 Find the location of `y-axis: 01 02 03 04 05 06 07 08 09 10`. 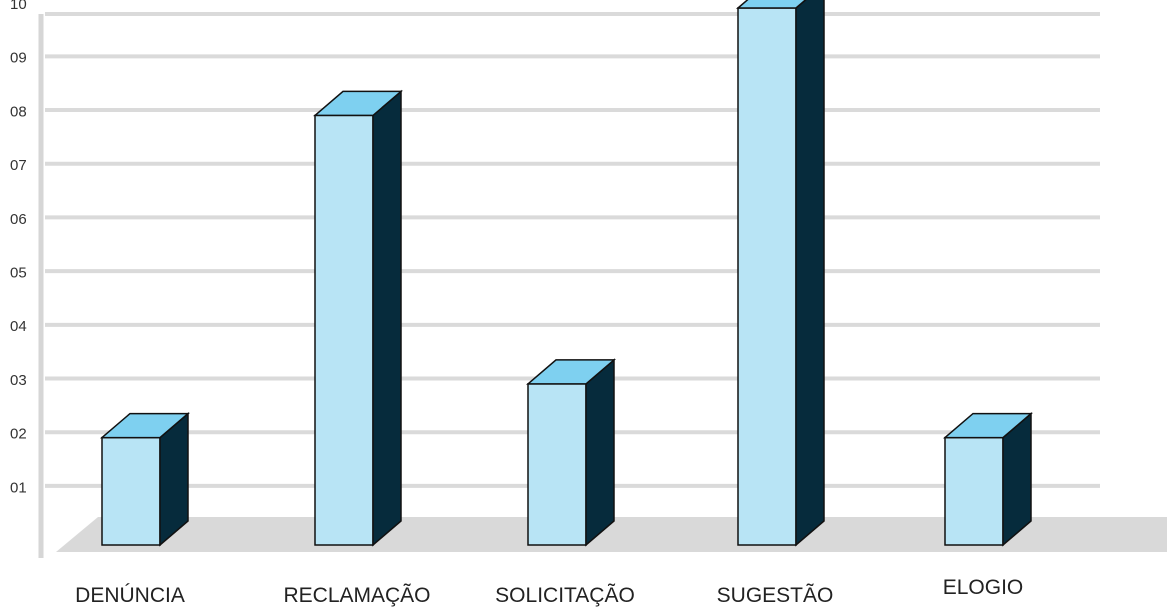

y-axis: 01 02 03 04 05 06 07 08 09 10 is located at coordinates (18, 248).